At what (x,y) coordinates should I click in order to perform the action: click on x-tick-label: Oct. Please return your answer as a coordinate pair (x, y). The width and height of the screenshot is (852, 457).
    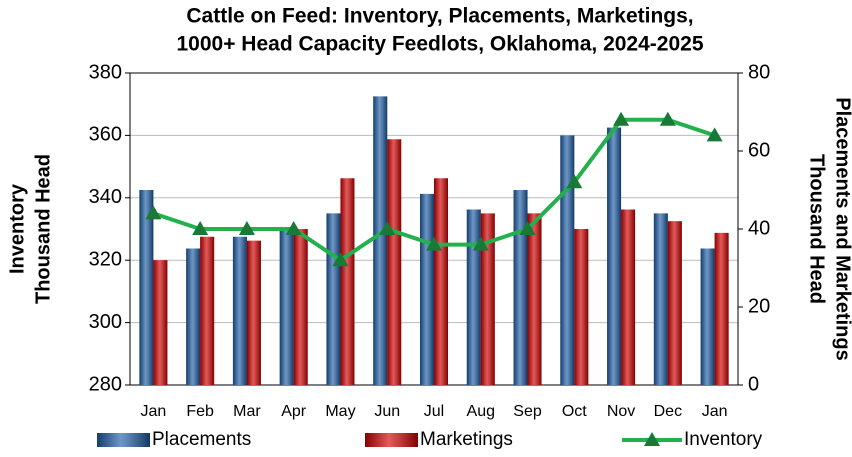
    Looking at the image, I should click on (574, 411).